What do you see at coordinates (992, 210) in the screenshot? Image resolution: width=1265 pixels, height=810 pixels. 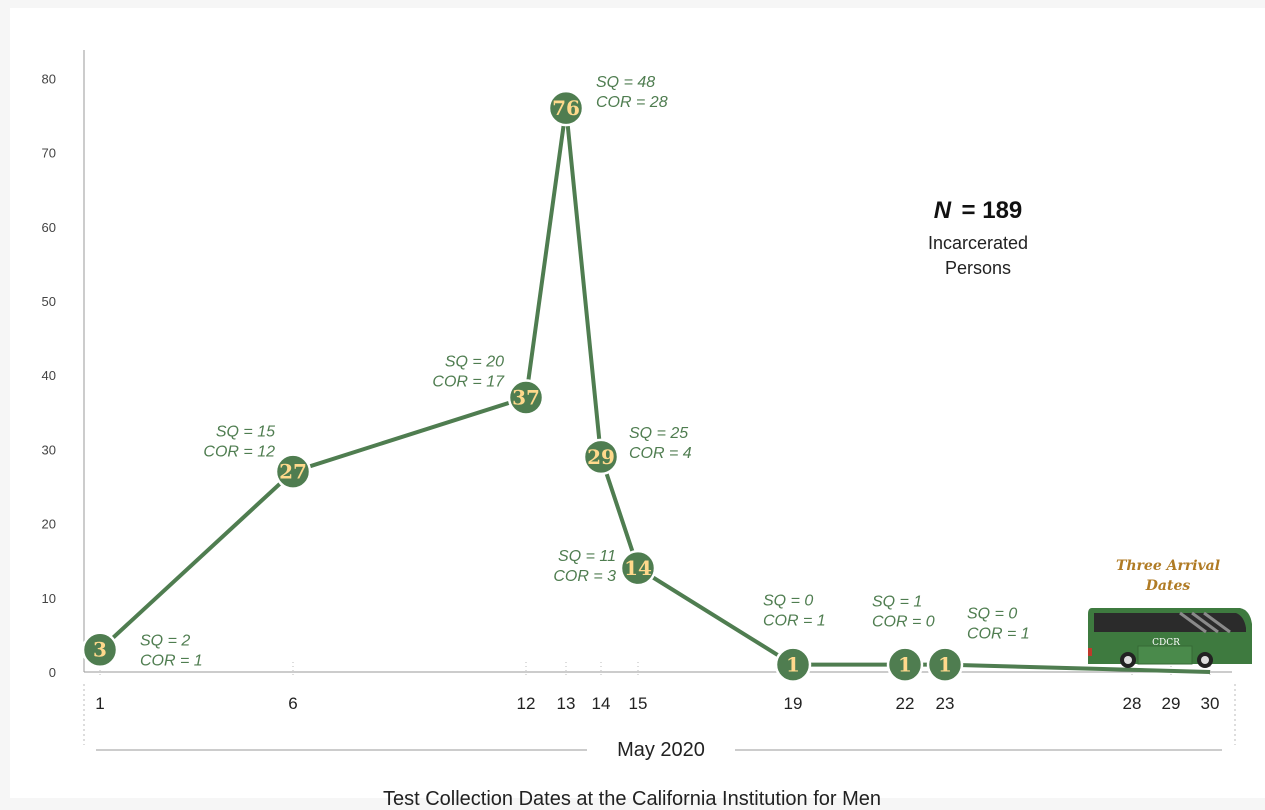 I see `n-value: = 189` at bounding box center [992, 210].